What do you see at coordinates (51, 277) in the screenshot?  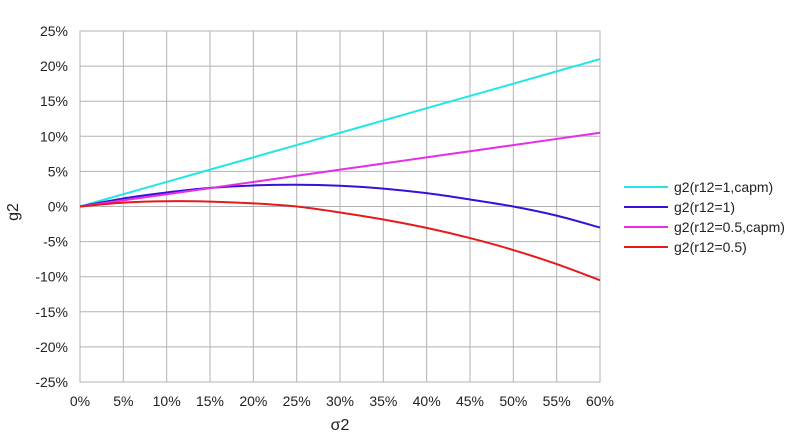 I see `y-tick-label: -10%` at bounding box center [51, 277].